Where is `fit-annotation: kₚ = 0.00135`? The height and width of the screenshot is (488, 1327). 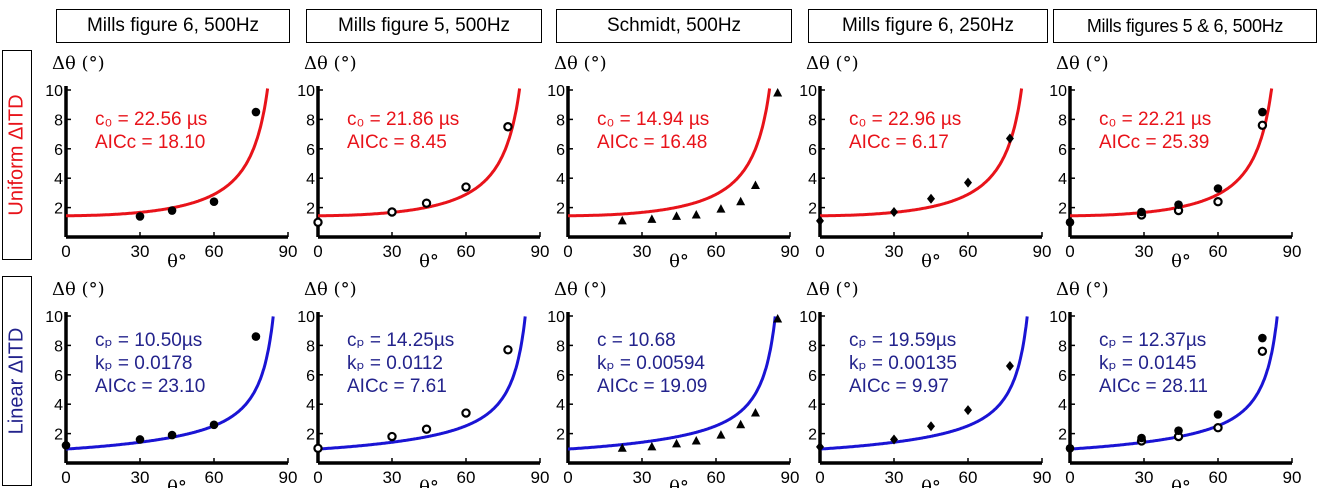
fit-annotation: kₚ = 0.00135 is located at coordinates (903, 363).